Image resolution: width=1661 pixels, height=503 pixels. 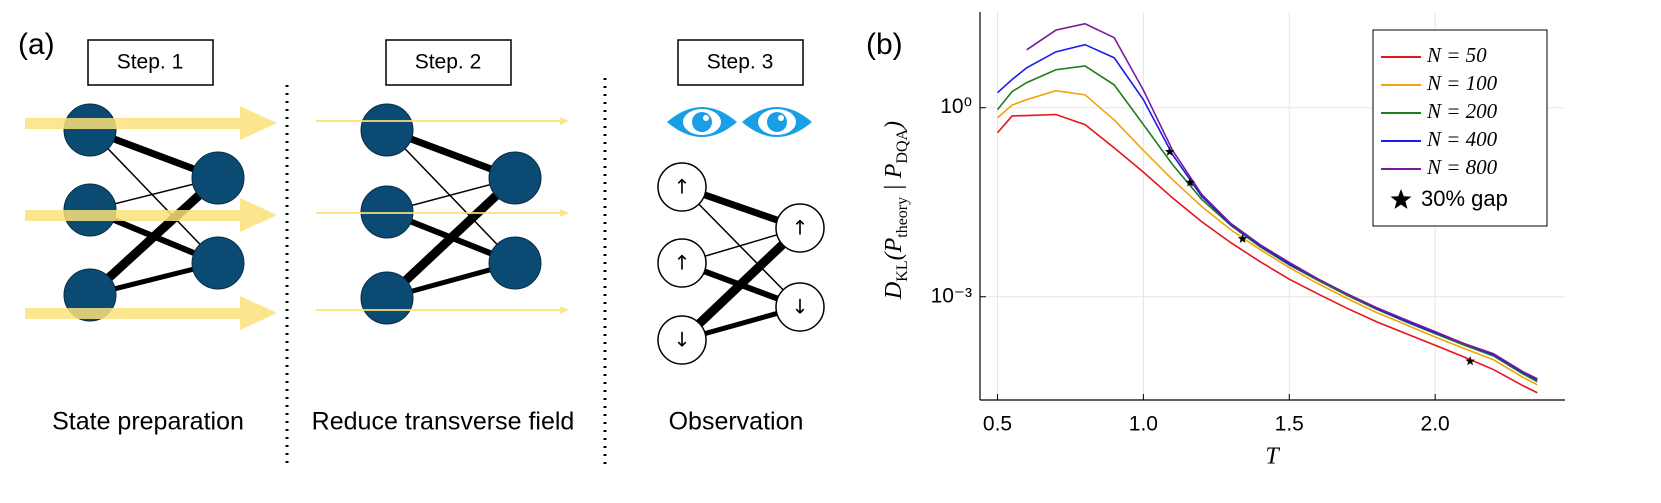 I want to click on x-tick-label: 0.5, so click(x=997, y=424).